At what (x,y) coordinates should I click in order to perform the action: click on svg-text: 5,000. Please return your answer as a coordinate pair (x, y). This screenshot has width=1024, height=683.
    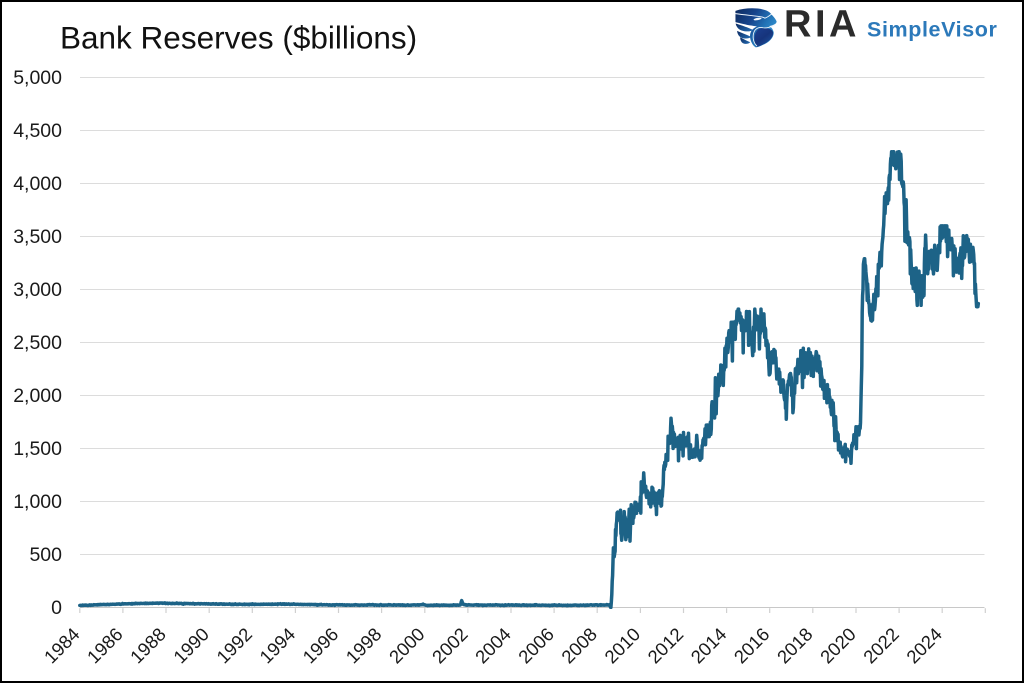
    Looking at the image, I should click on (37, 78).